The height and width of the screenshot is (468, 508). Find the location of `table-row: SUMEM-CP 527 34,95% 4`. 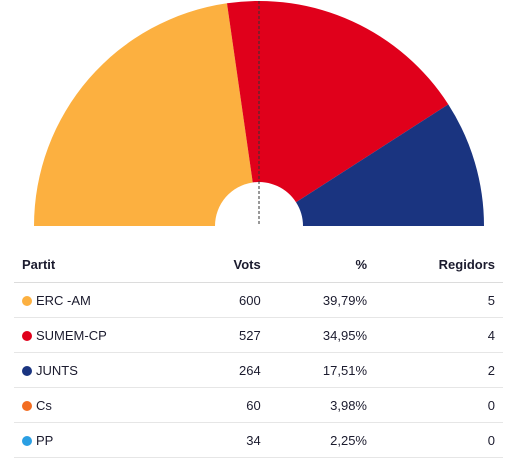

table-row: SUMEM-CP 527 34,95% 4 is located at coordinates (258, 335).